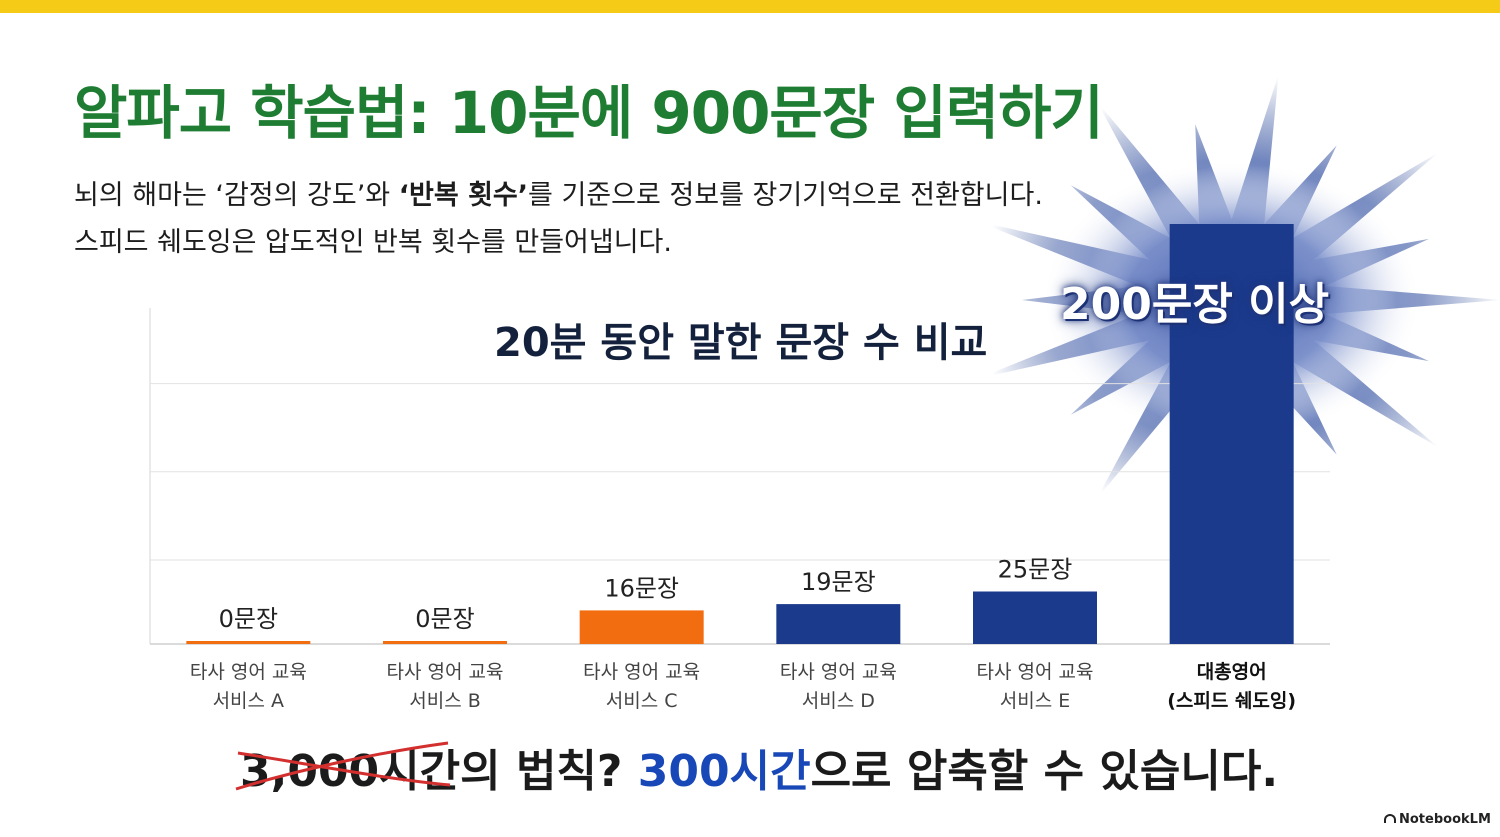  What do you see at coordinates (642, 701) in the screenshot?
I see `x-tick-label-3: 서비스 C` at bounding box center [642, 701].